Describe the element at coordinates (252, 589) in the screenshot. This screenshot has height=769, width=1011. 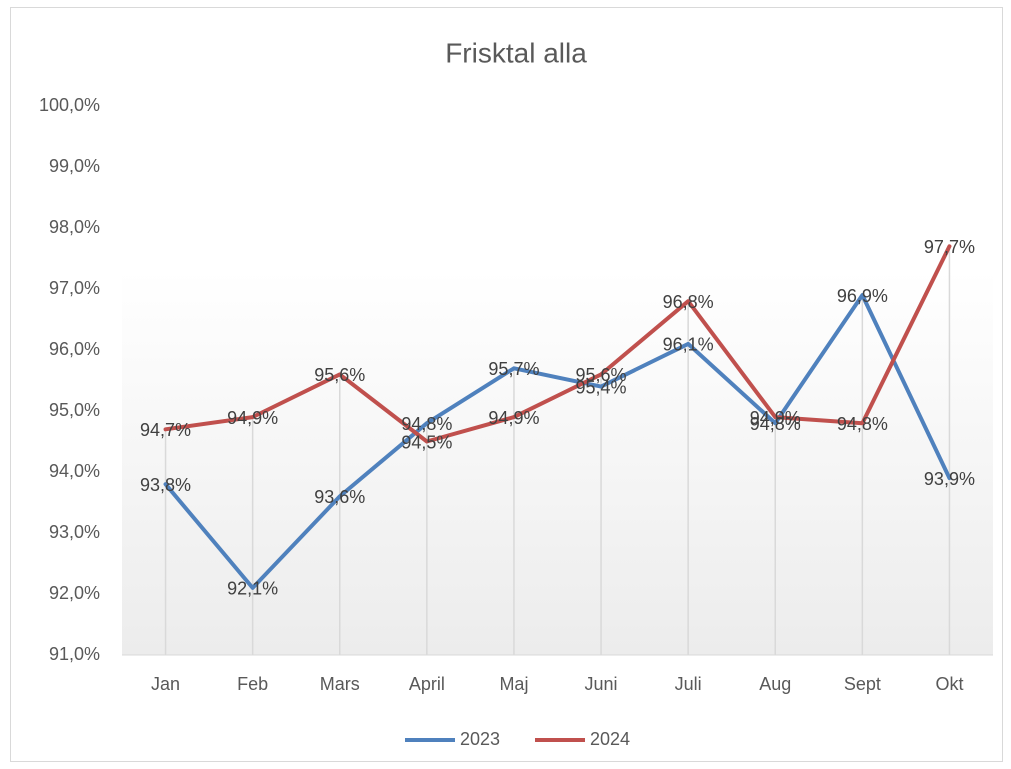
I see `data-label: 92,1%` at that location.